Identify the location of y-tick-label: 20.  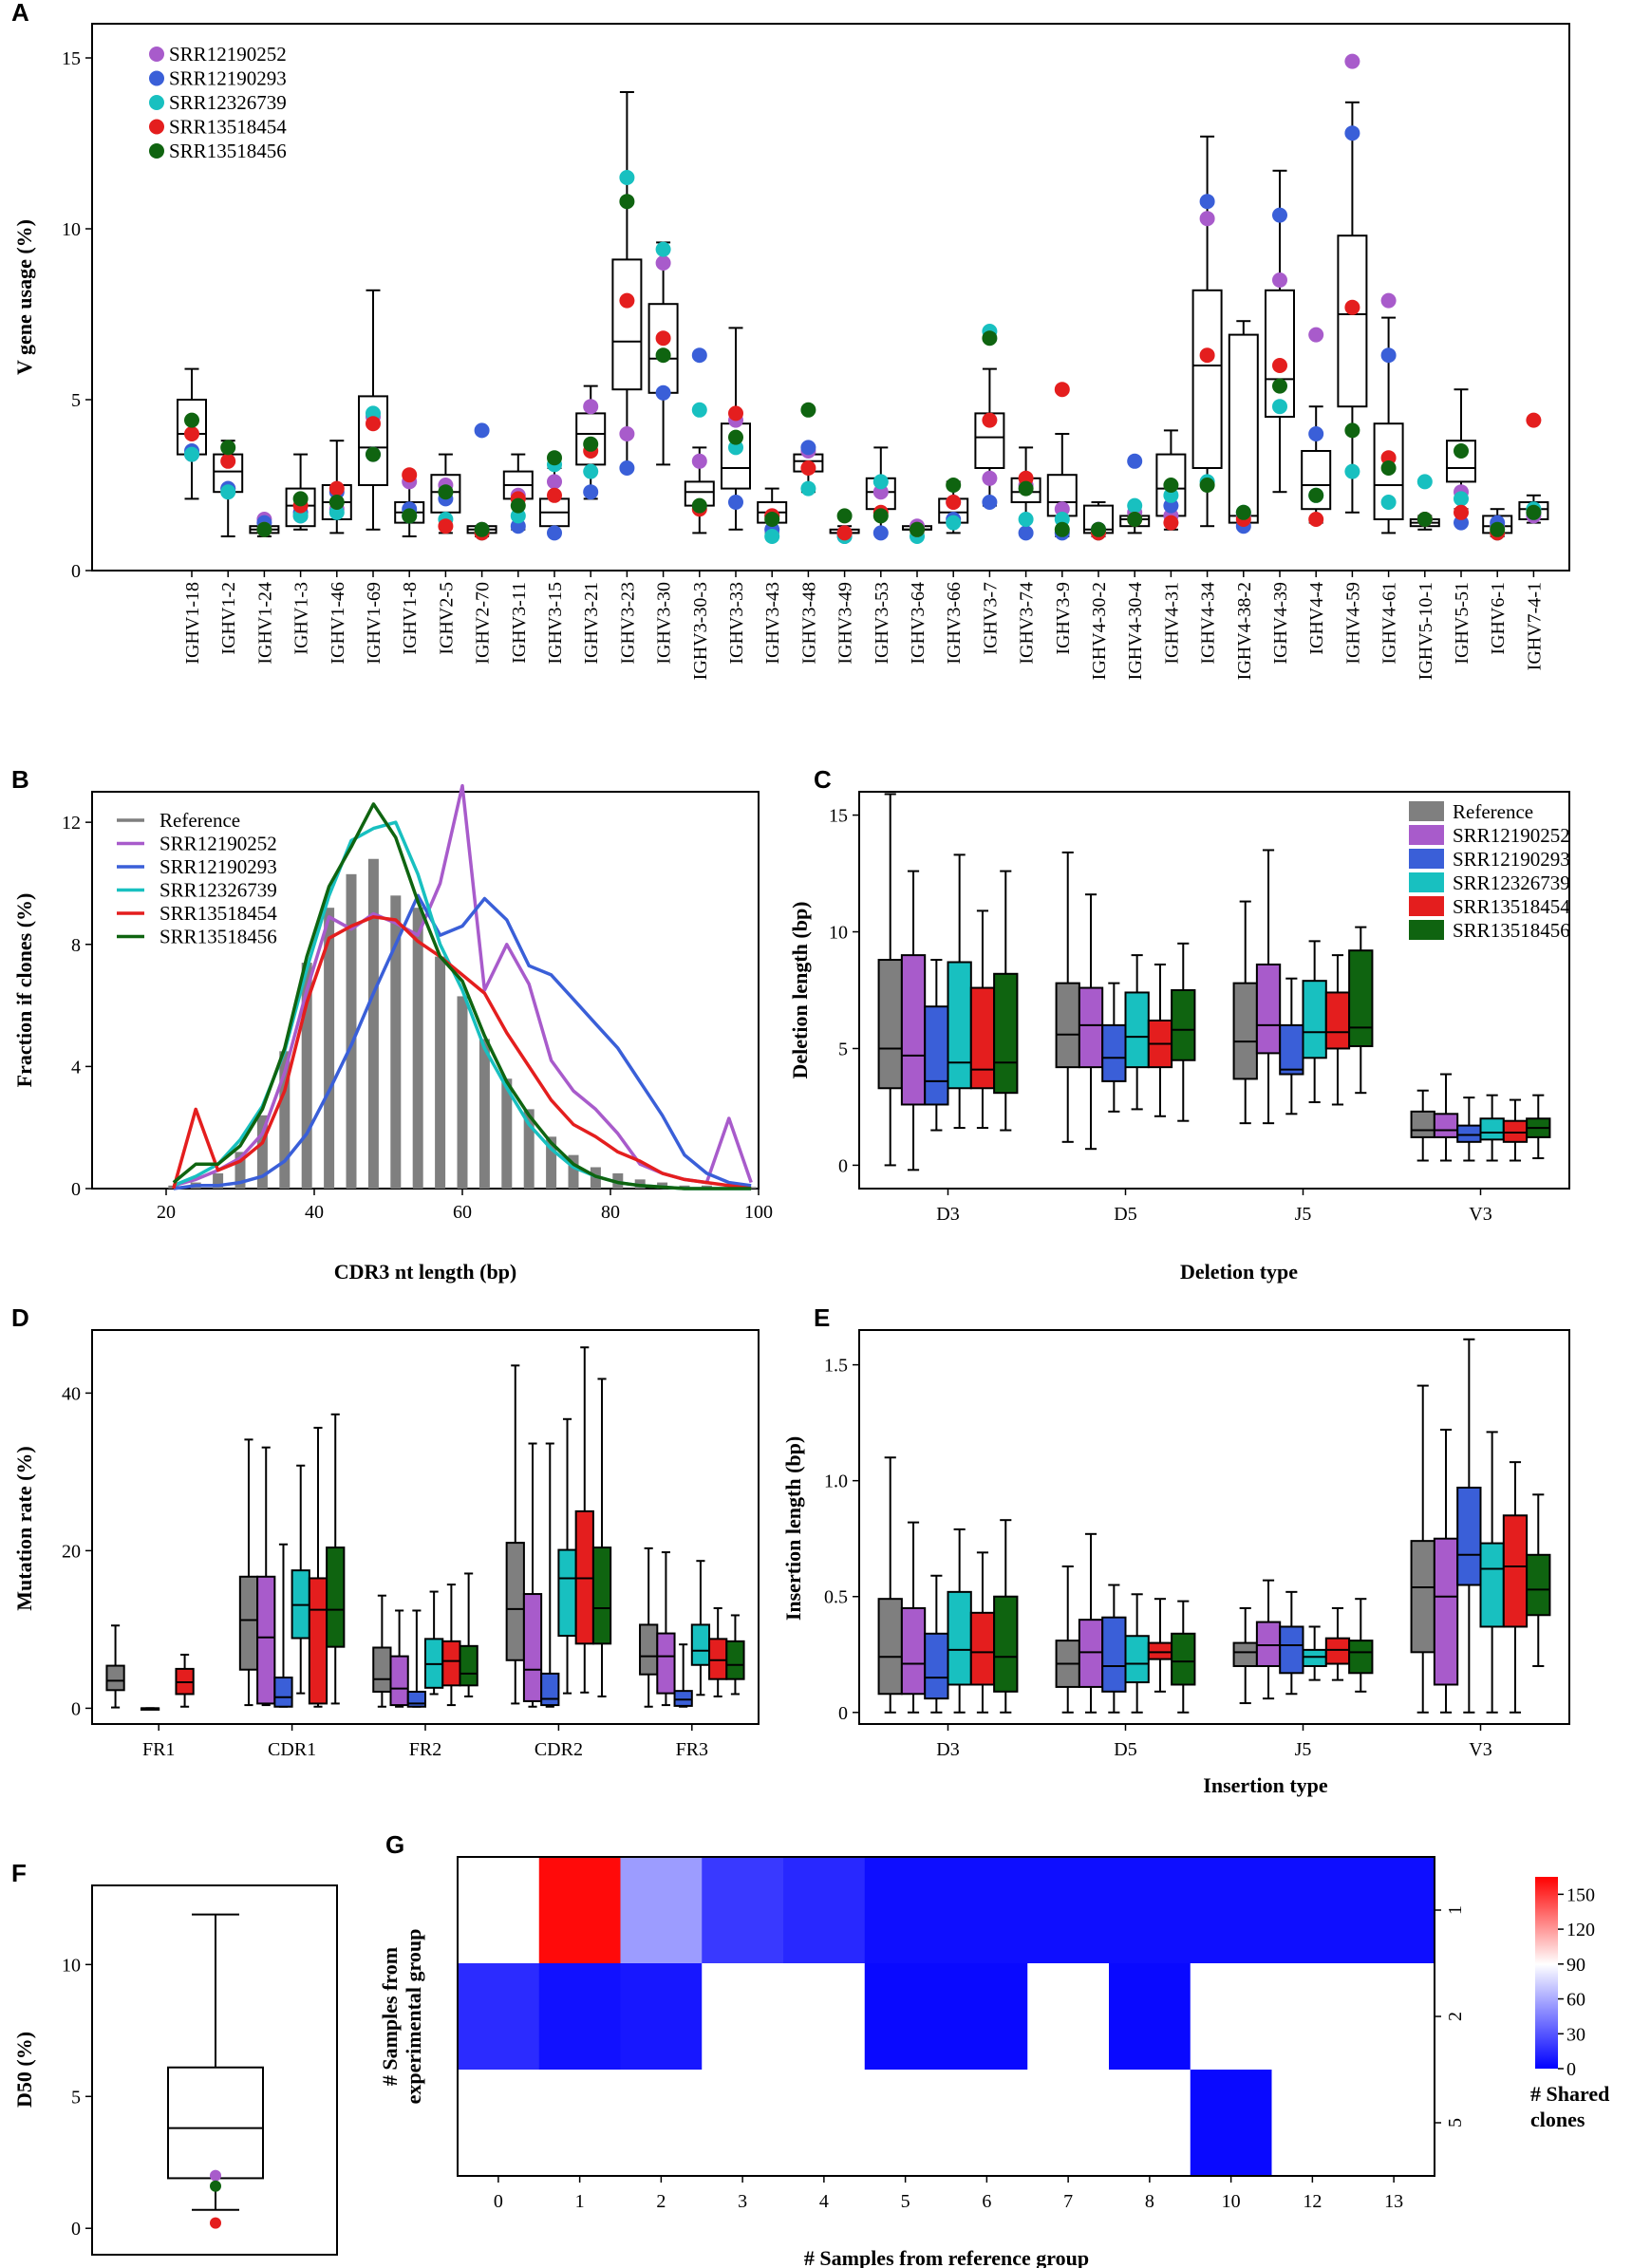
(71, 1551).